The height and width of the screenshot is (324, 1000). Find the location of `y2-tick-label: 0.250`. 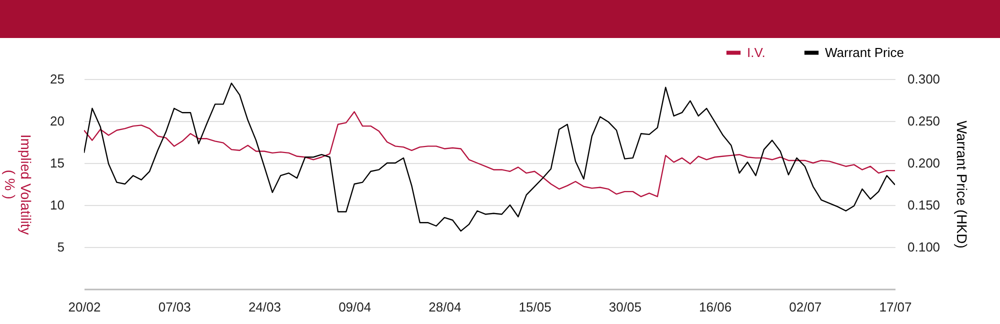

y2-tick-label: 0.250 is located at coordinates (924, 121).